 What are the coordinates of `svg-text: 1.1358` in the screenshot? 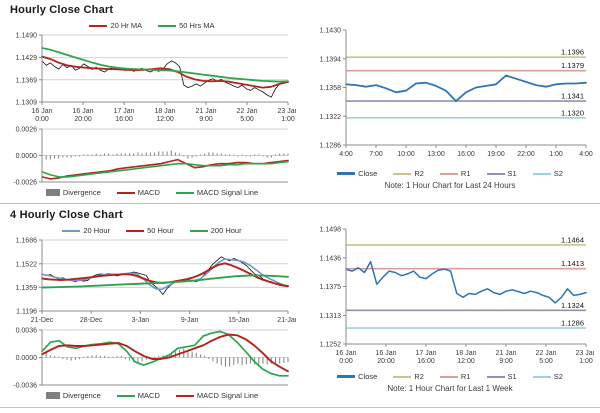 It's located at (331, 88).